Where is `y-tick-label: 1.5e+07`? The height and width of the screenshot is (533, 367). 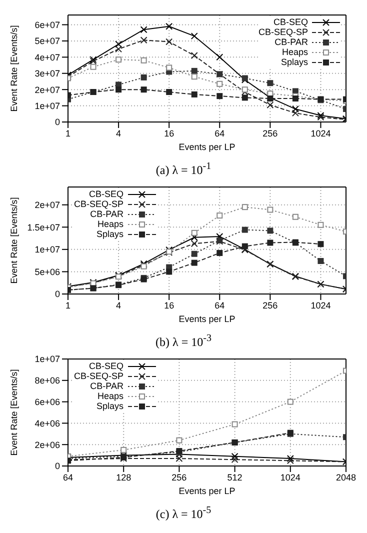
y-tick-label: 1.5e+07 is located at coordinates (43, 227).